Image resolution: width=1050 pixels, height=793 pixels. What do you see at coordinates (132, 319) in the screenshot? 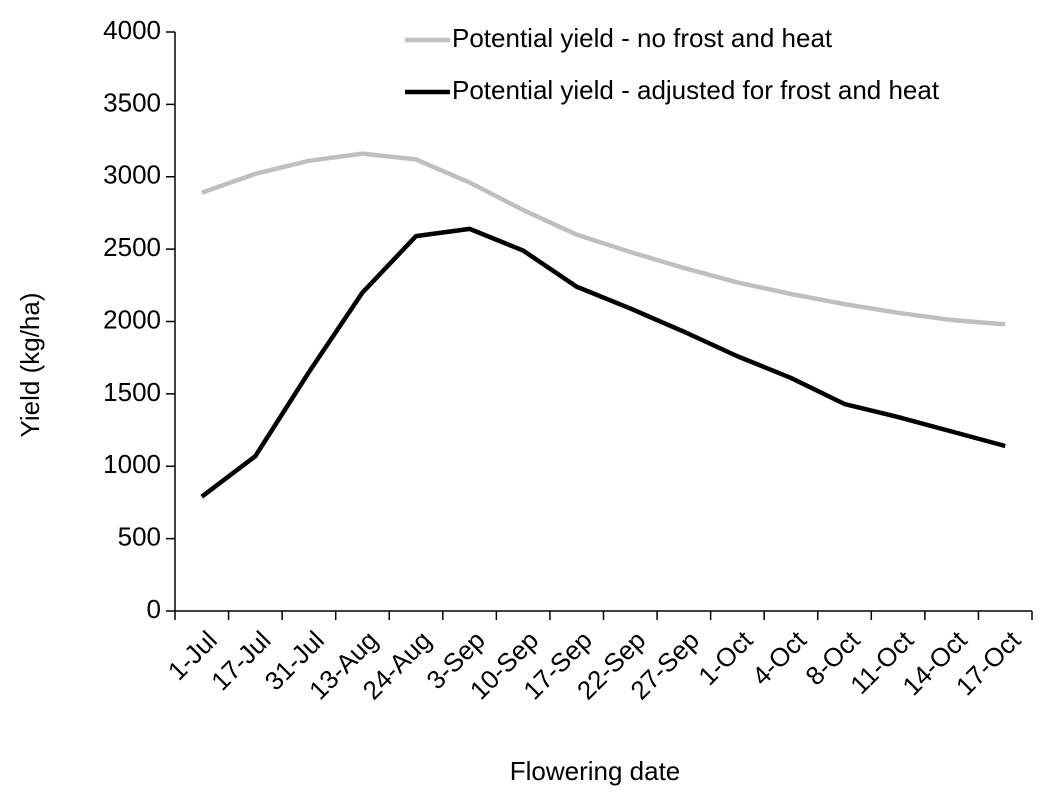
I see `y-tick-label: 2000` at bounding box center [132, 319].